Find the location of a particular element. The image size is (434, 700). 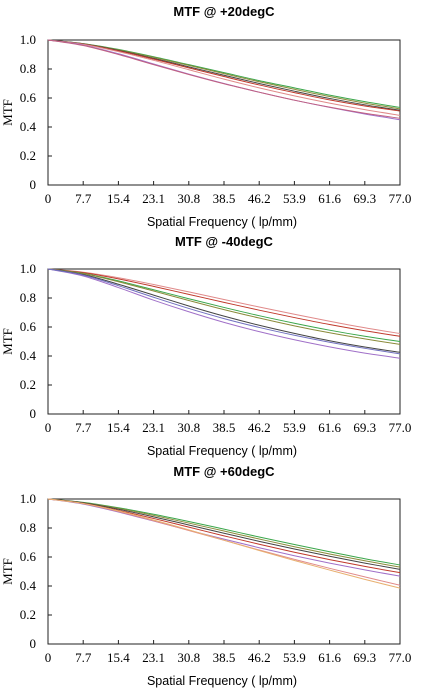

chart-title: MTF @ +20degC is located at coordinates (224, 11).